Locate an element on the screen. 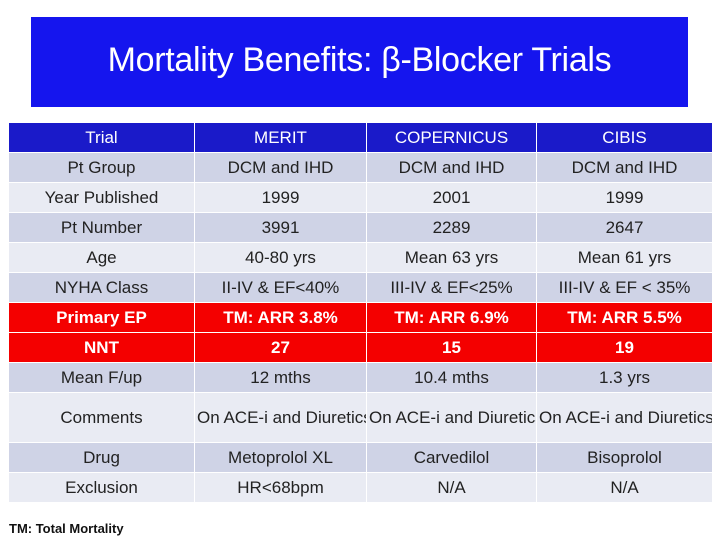  cell-copernicus: Mean 63 yrs is located at coordinates (451, 257).